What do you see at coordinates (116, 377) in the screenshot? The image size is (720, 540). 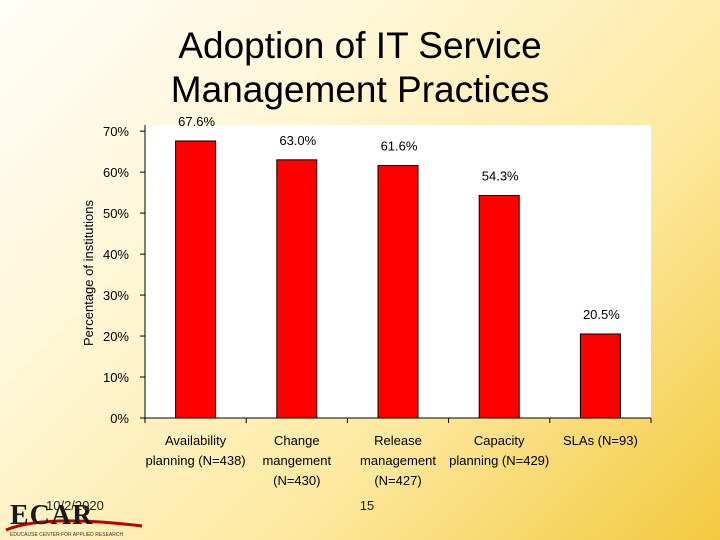 I see `y-tick-label: 10%` at bounding box center [116, 377].